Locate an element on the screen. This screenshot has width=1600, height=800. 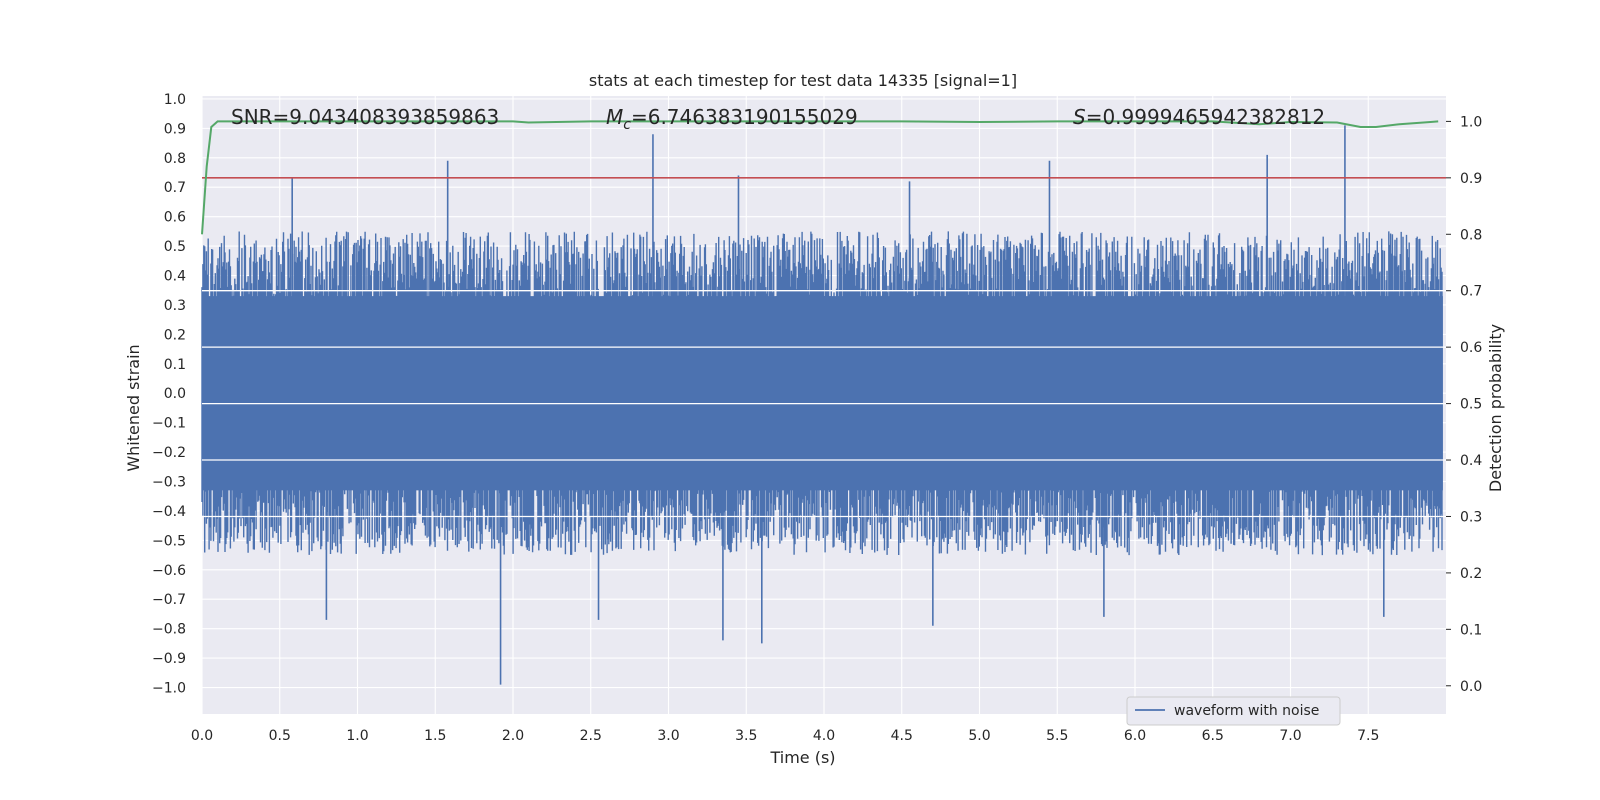
legend-box is located at coordinates (1233, 711).